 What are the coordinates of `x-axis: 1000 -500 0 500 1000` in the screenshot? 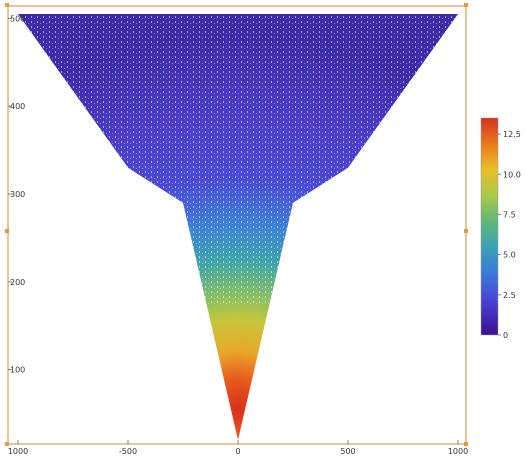 It's located at (238, 448).